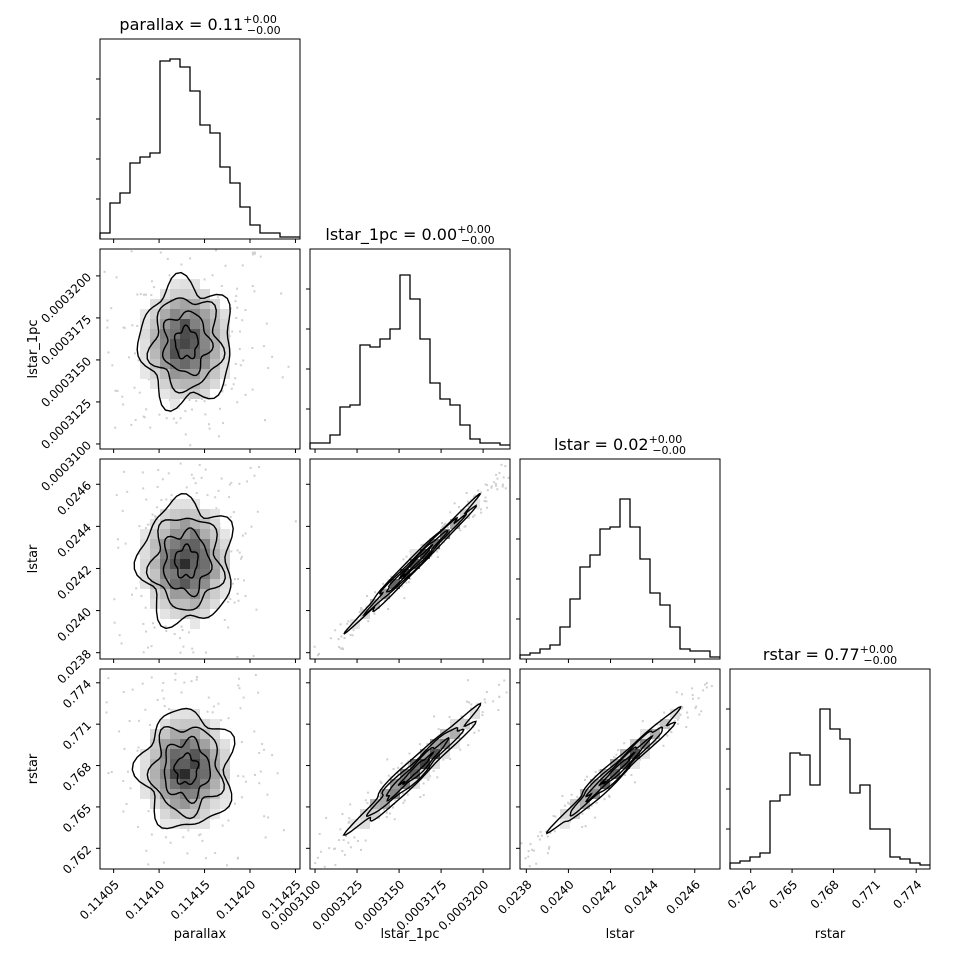  What do you see at coordinates (33, 768) in the screenshot?
I see `y-axis-label-rstar: rstar` at bounding box center [33, 768].